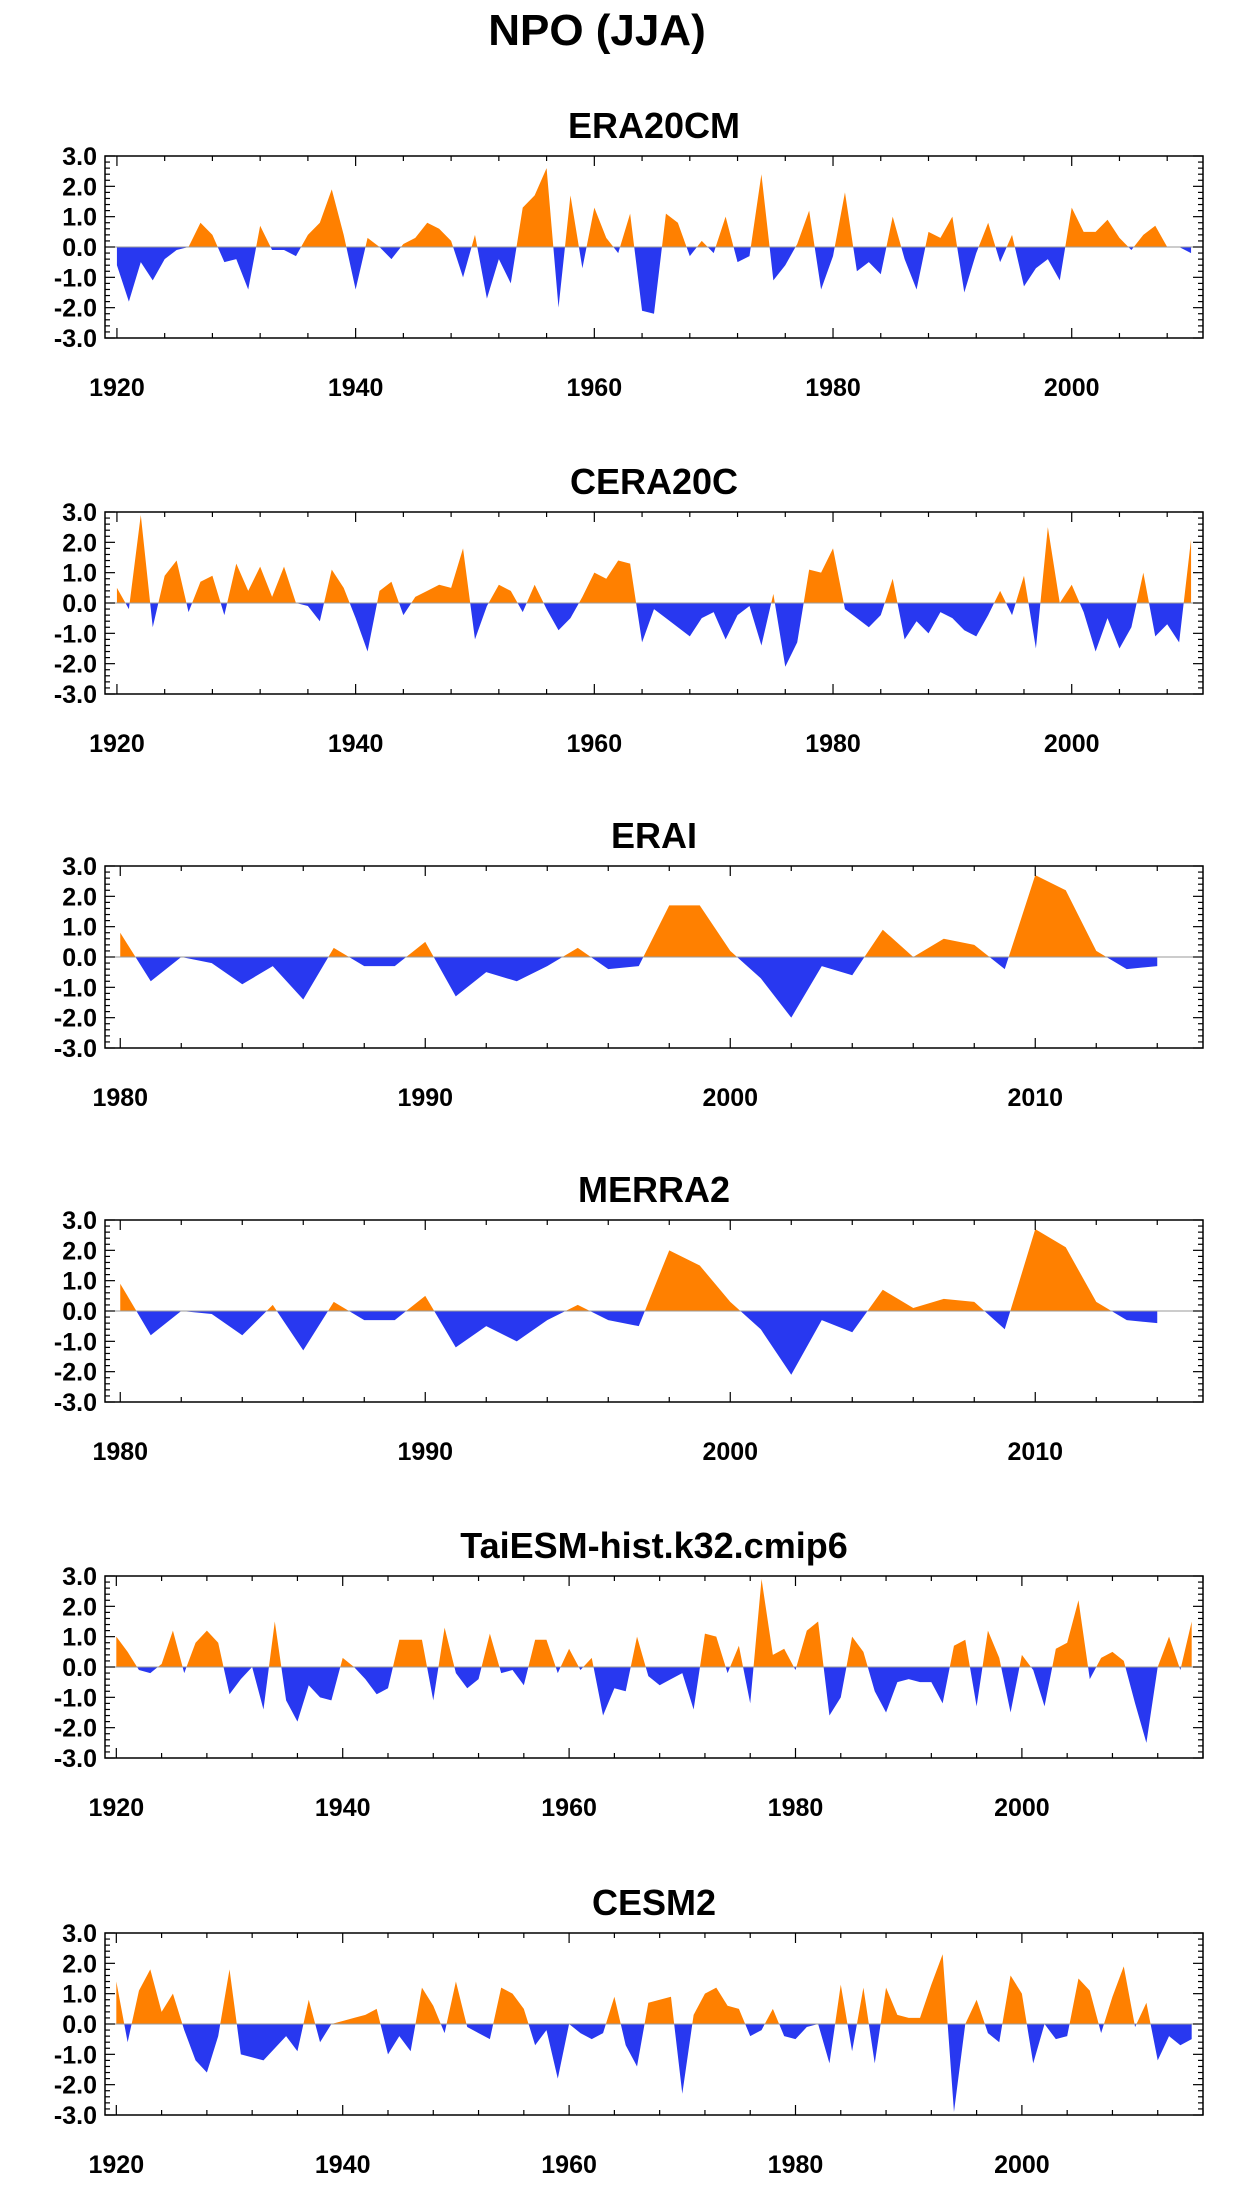  Describe the element at coordinates (654, 481) in the screenshot. I see `panel-title: CERA20C` at that location.